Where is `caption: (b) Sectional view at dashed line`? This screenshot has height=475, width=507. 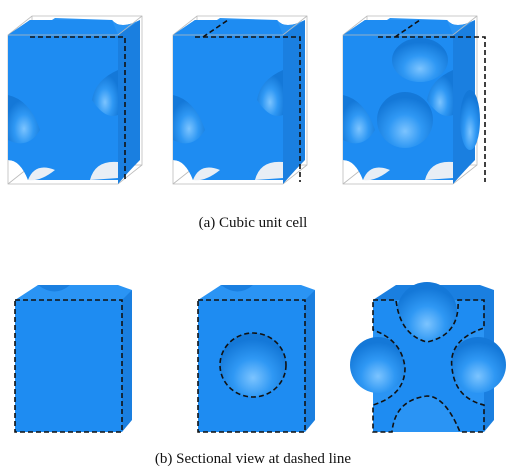 caption: (b) Sectional view at dashed line is located at coordinates (253, 459).